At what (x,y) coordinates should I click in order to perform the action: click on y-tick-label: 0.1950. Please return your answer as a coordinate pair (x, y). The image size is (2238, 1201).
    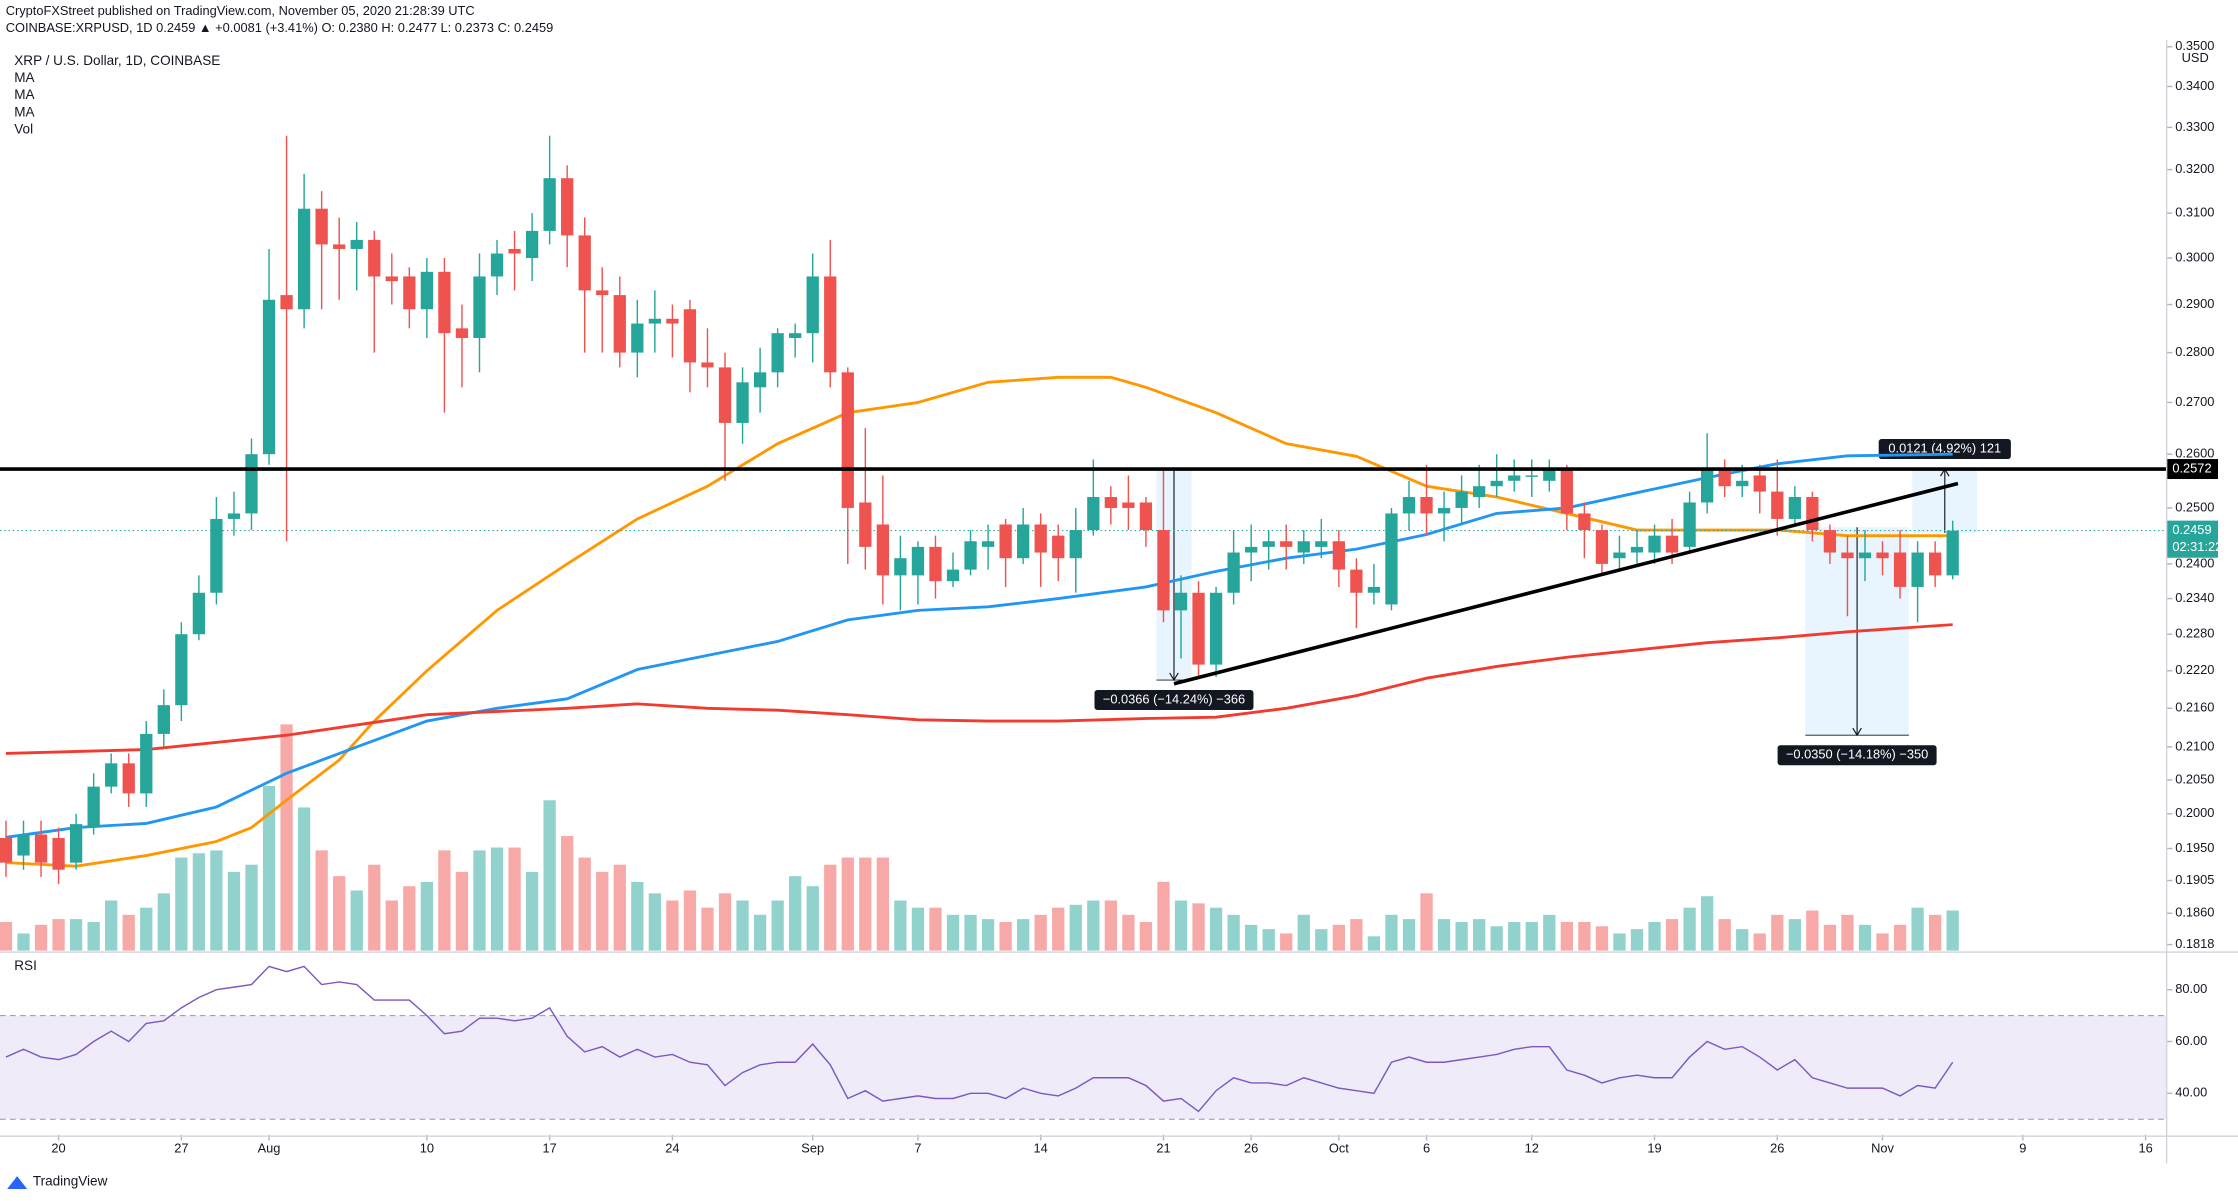
    Looking at the image, I should click on (2194, 847).